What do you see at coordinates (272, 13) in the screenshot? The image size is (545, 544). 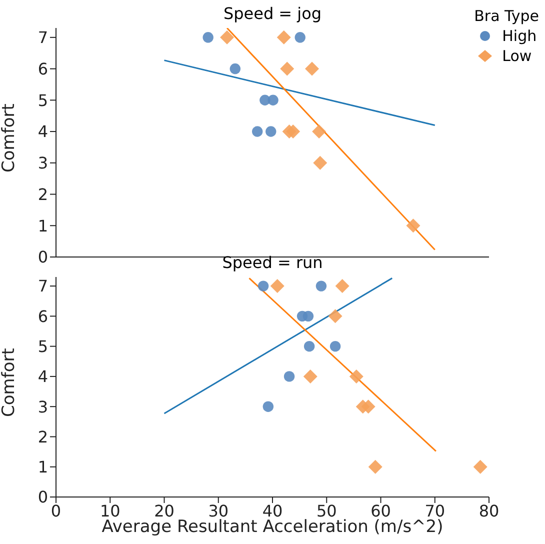 I see `chart-title: Speed = jog` at bounding box center [272, 13].